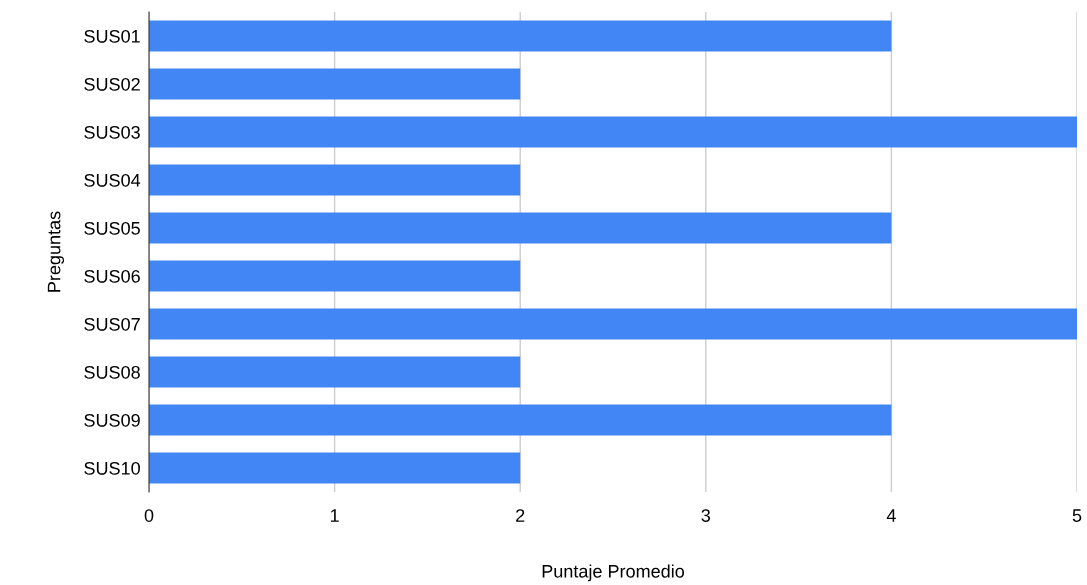 Image resolution: width=1087 pixels, height=585 pixels. Describe the element at coordinates (112, 84) in the screenshot. I see `y-tick-label: SUS02` at that location.